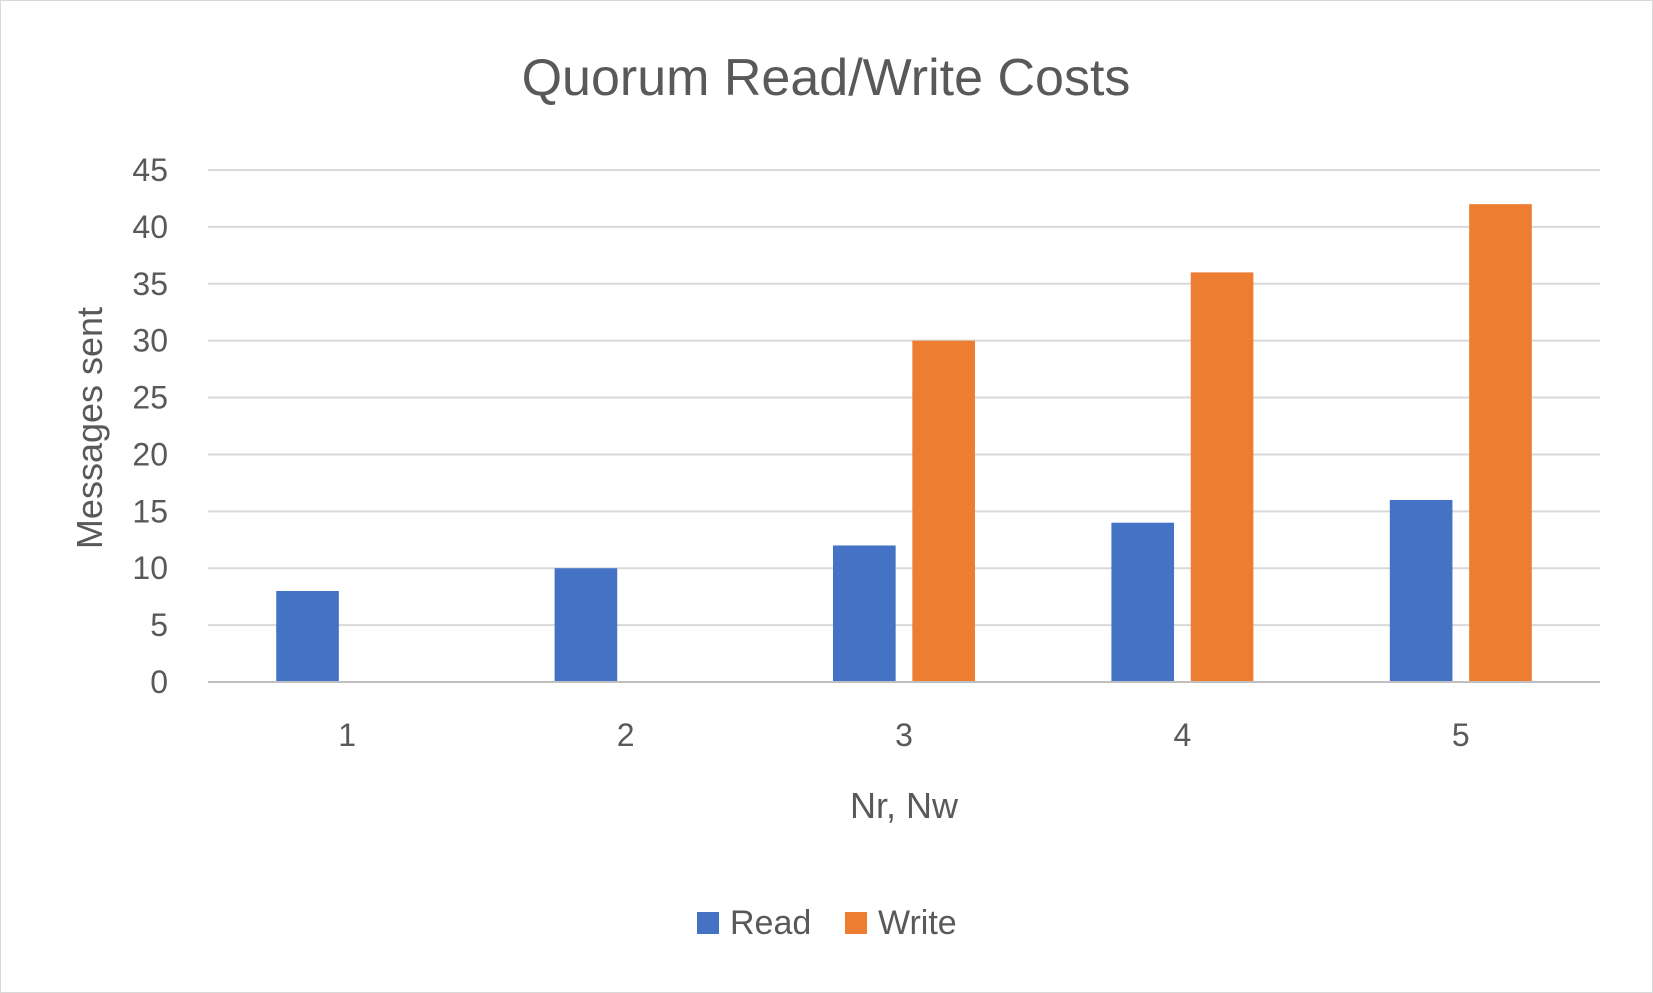  Describe the element at coordinates (89, 428) in the screenshot. I see `y-axis-title: Messages sent` at that location.